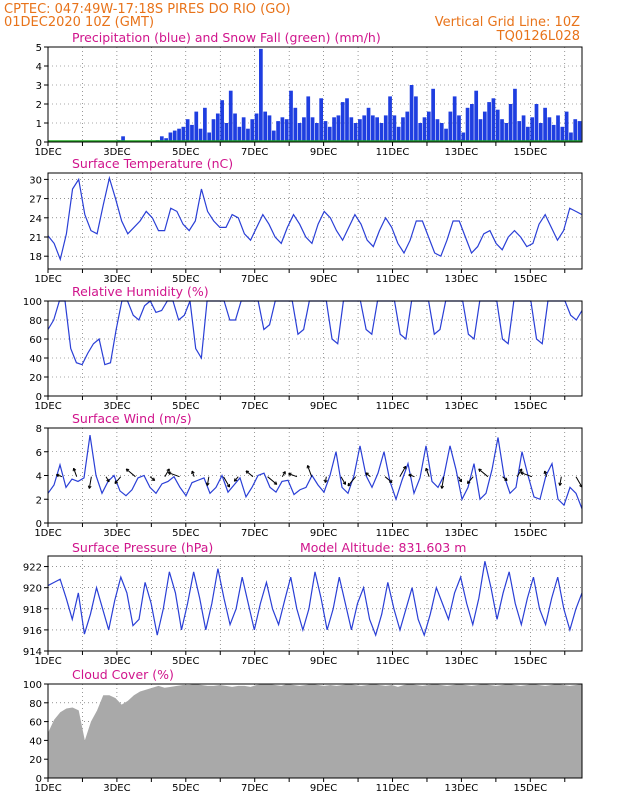 The width and height of the screenshot is (618, 800). I want to click on rh-xtick-label: 11DEC, so click(393, 406).